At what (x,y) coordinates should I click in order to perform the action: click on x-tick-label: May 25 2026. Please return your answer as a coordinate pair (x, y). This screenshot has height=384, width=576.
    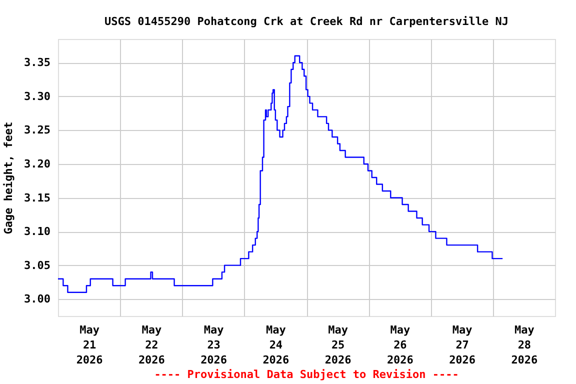
    Looking at the image, I should click on (338, 345).